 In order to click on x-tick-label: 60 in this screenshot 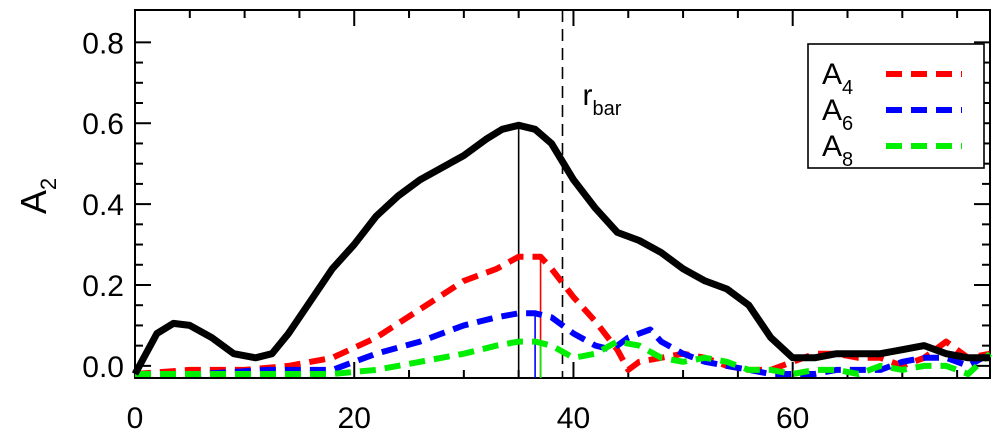, I will do `click(792, 418)`.